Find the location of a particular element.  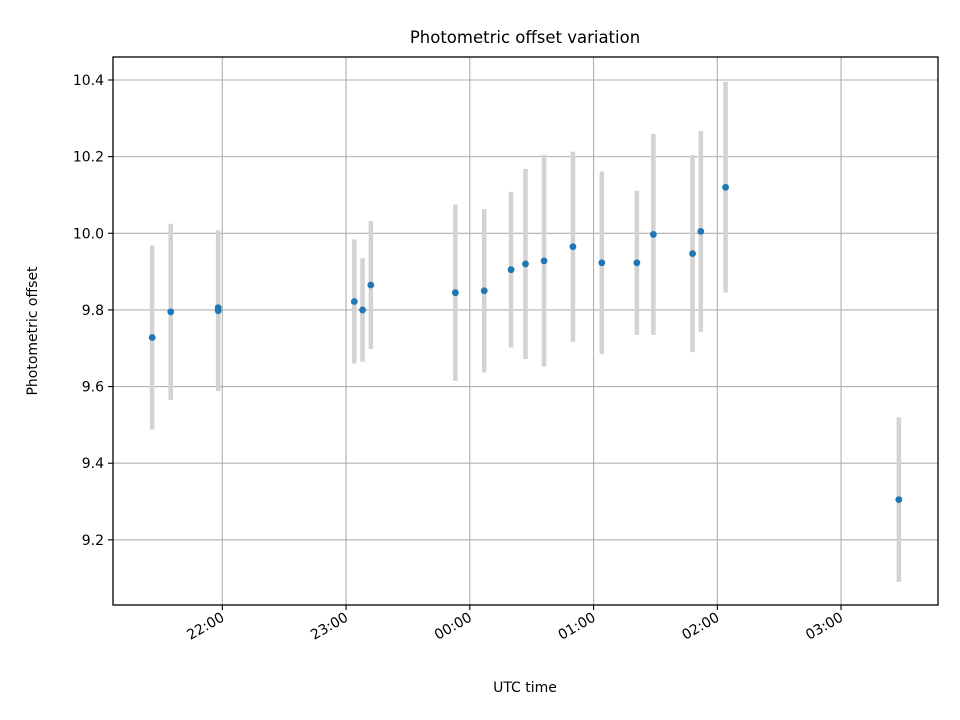

y-axis-ticks: 9.2 9.4 9.6 9.8 10.0 10.2 10.4 is located at coordinates (93, 311).